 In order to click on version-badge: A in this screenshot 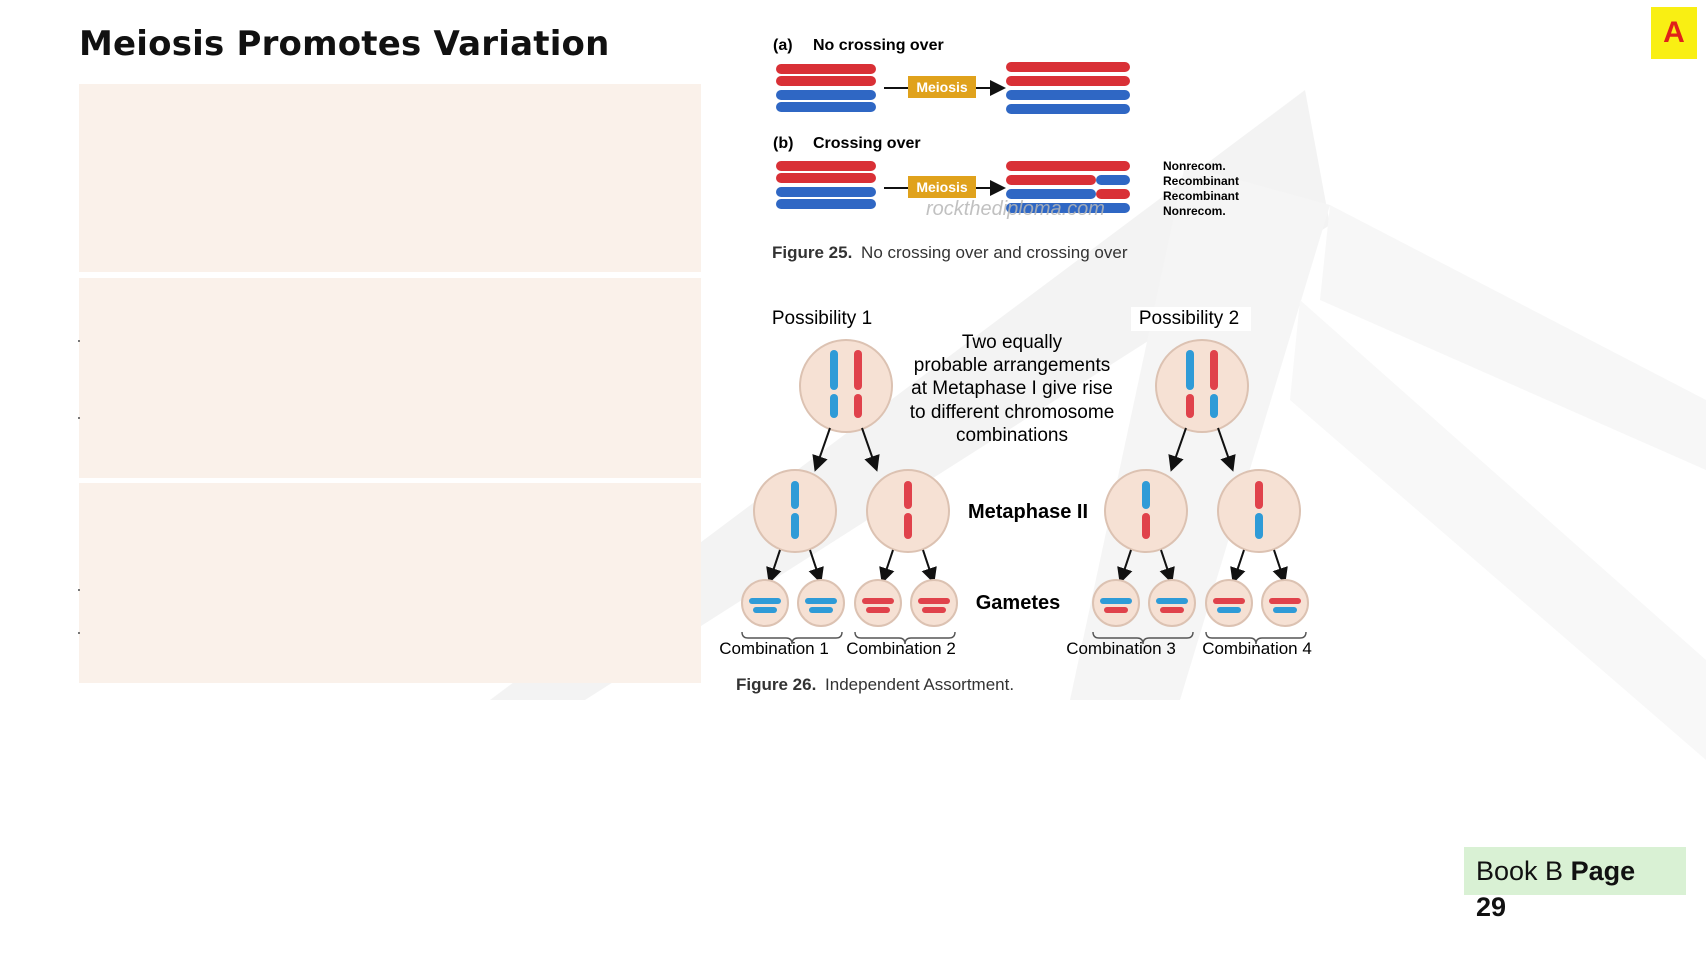, I will do `click(1674, 33)`.